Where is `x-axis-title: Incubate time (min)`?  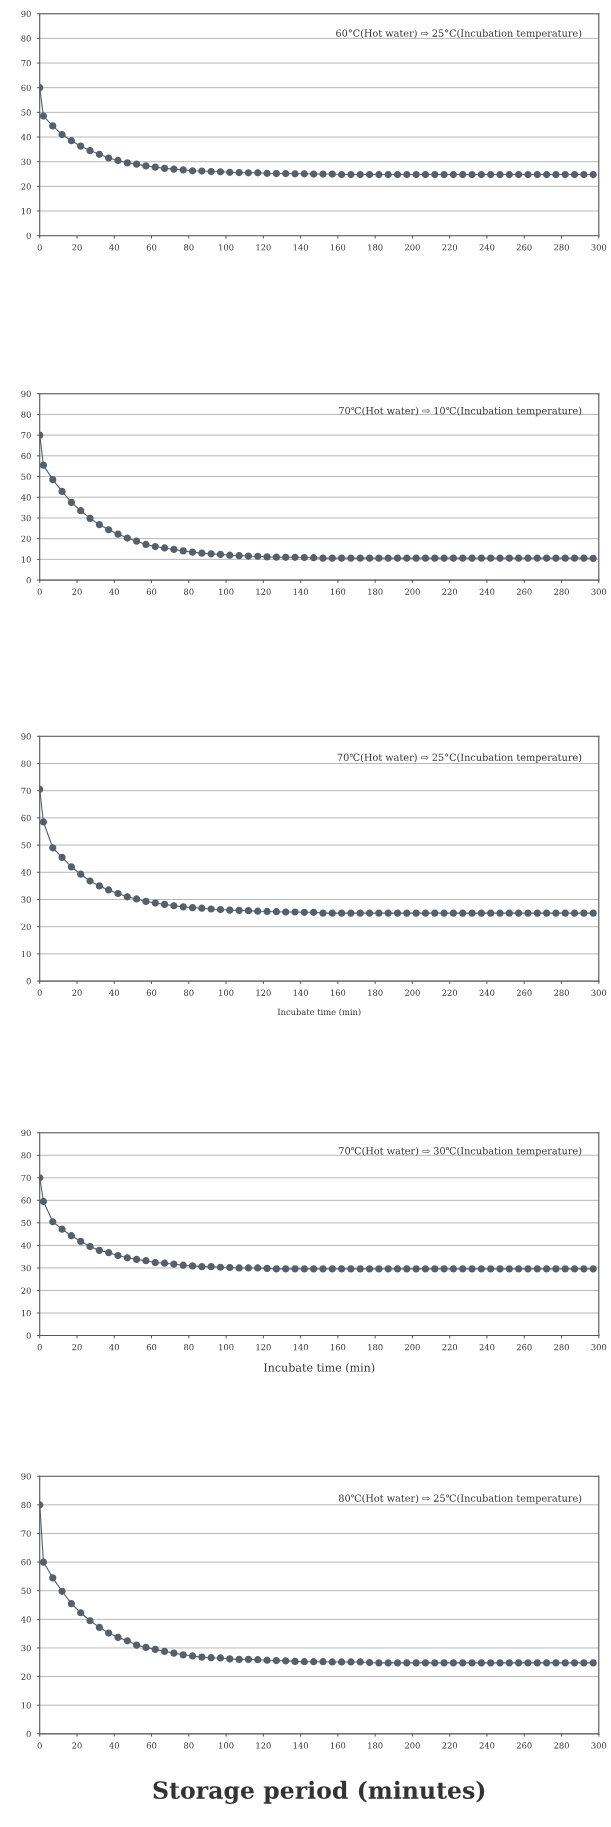
x-axis-title: Incubate time (min) is located at coordinates (319, 1012).